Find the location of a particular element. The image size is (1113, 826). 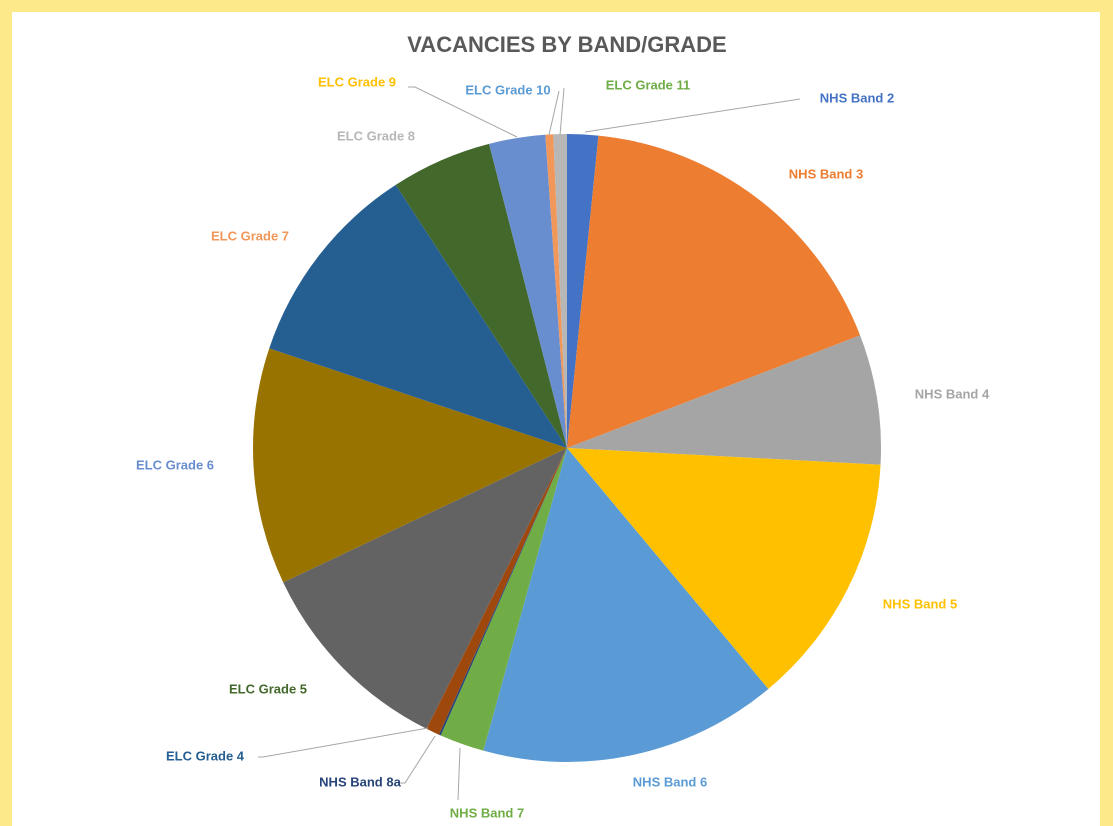

slice-label: ELC Grade 6 is located at coordinates (175, 464).